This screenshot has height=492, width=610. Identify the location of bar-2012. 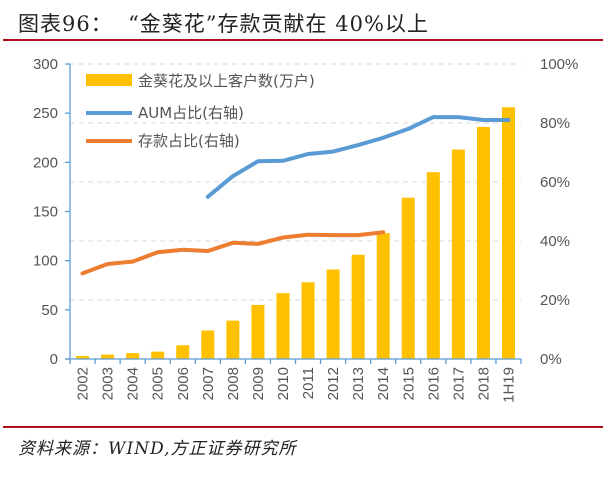
(333, 314).